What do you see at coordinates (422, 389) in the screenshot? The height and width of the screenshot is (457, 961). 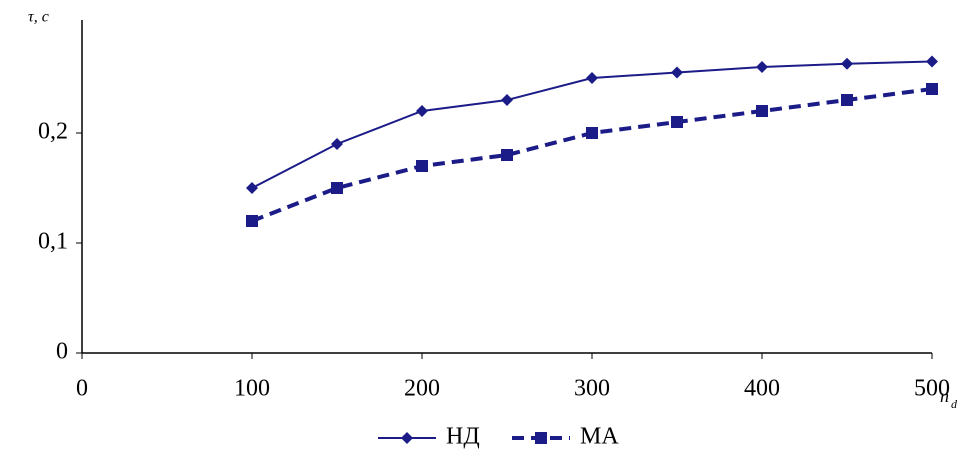 I see `x-tick-label: 200` at bounding box center [422, 389].